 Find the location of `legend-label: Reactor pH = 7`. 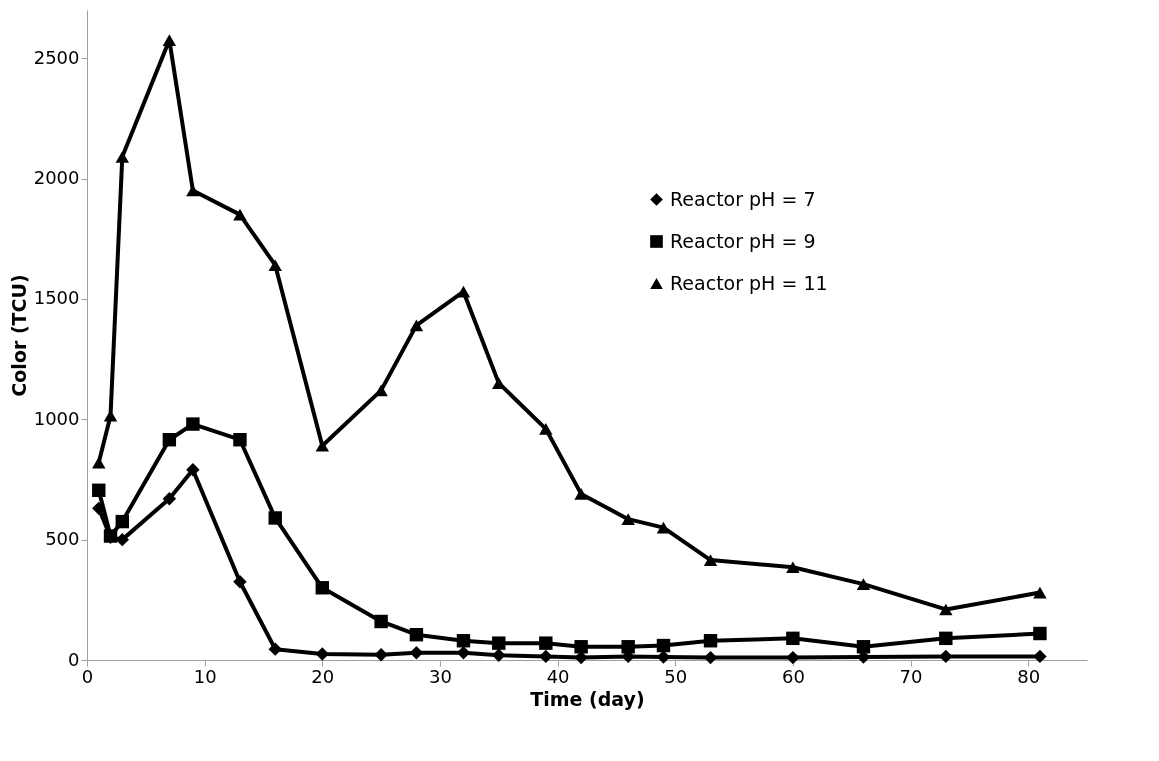

legend-label: Reactor pH = 7 is located at coordinates (743, 198).